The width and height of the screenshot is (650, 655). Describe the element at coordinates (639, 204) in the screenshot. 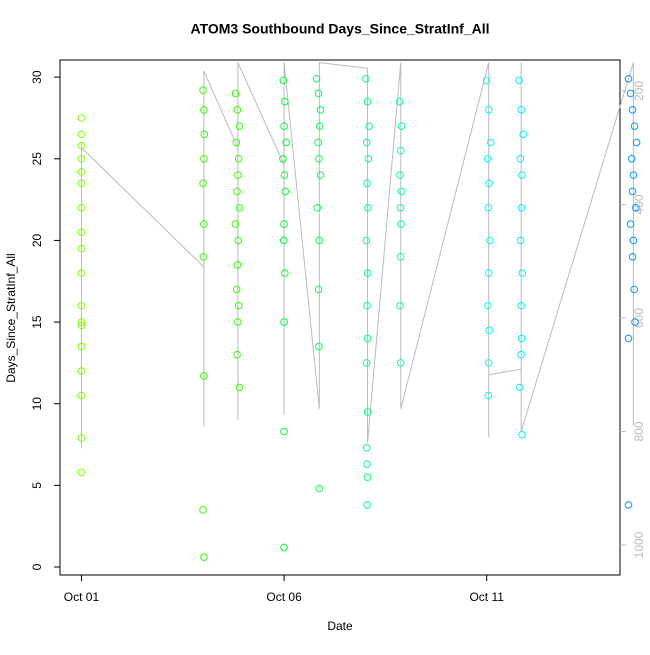

I see `y2-tick-label: 400` at that location.